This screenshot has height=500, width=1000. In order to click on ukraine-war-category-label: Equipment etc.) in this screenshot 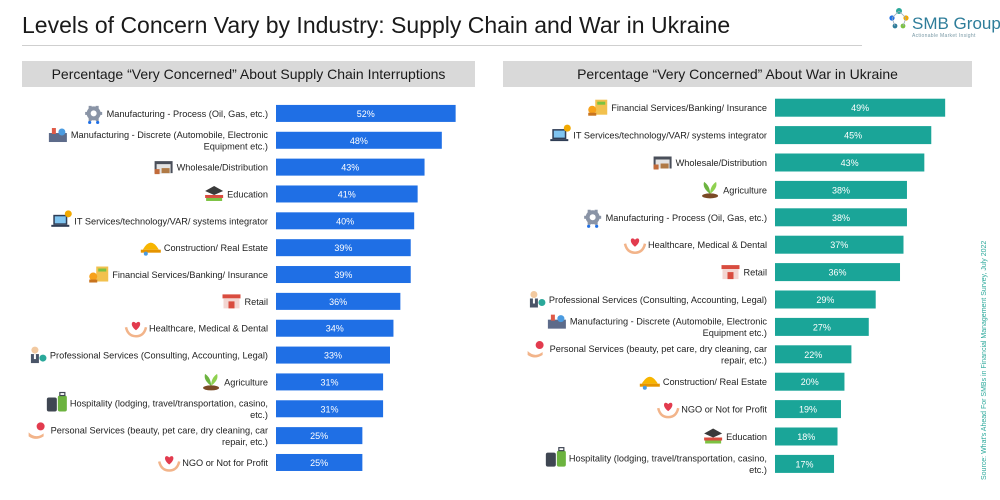, I will do `click(735, 333)`.